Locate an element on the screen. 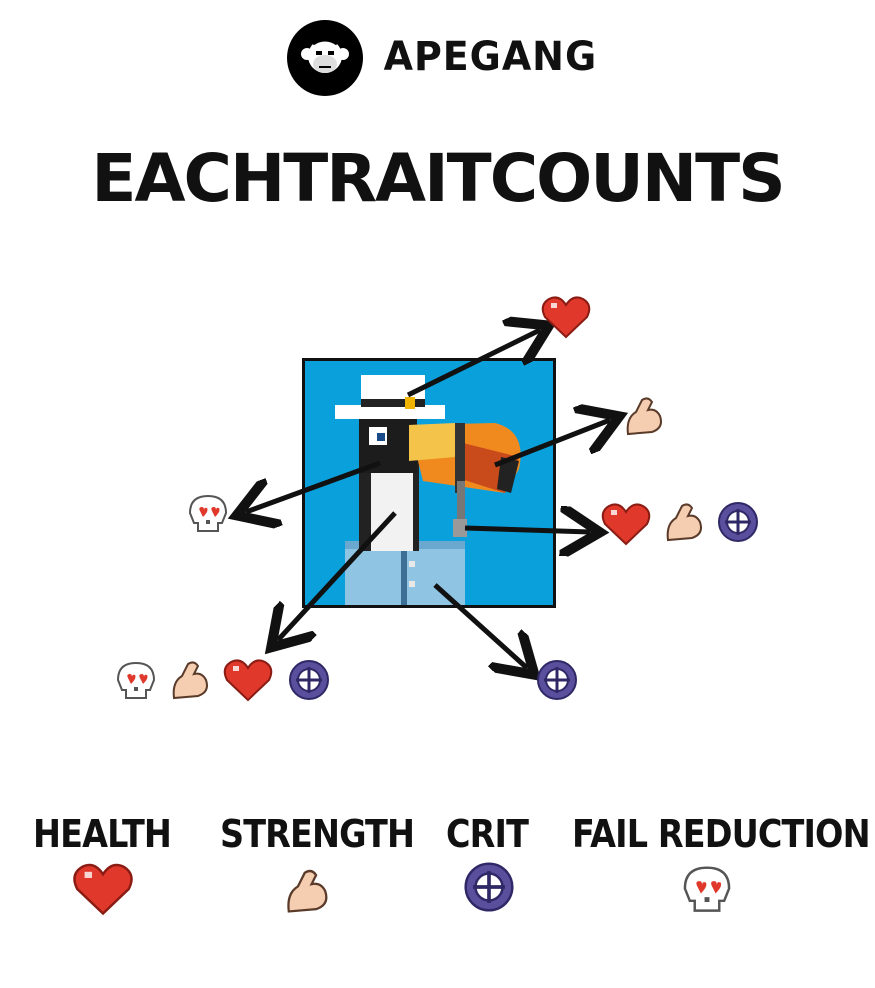  legend-label-strength: STRENGTH is located at coordinates (317, 834).